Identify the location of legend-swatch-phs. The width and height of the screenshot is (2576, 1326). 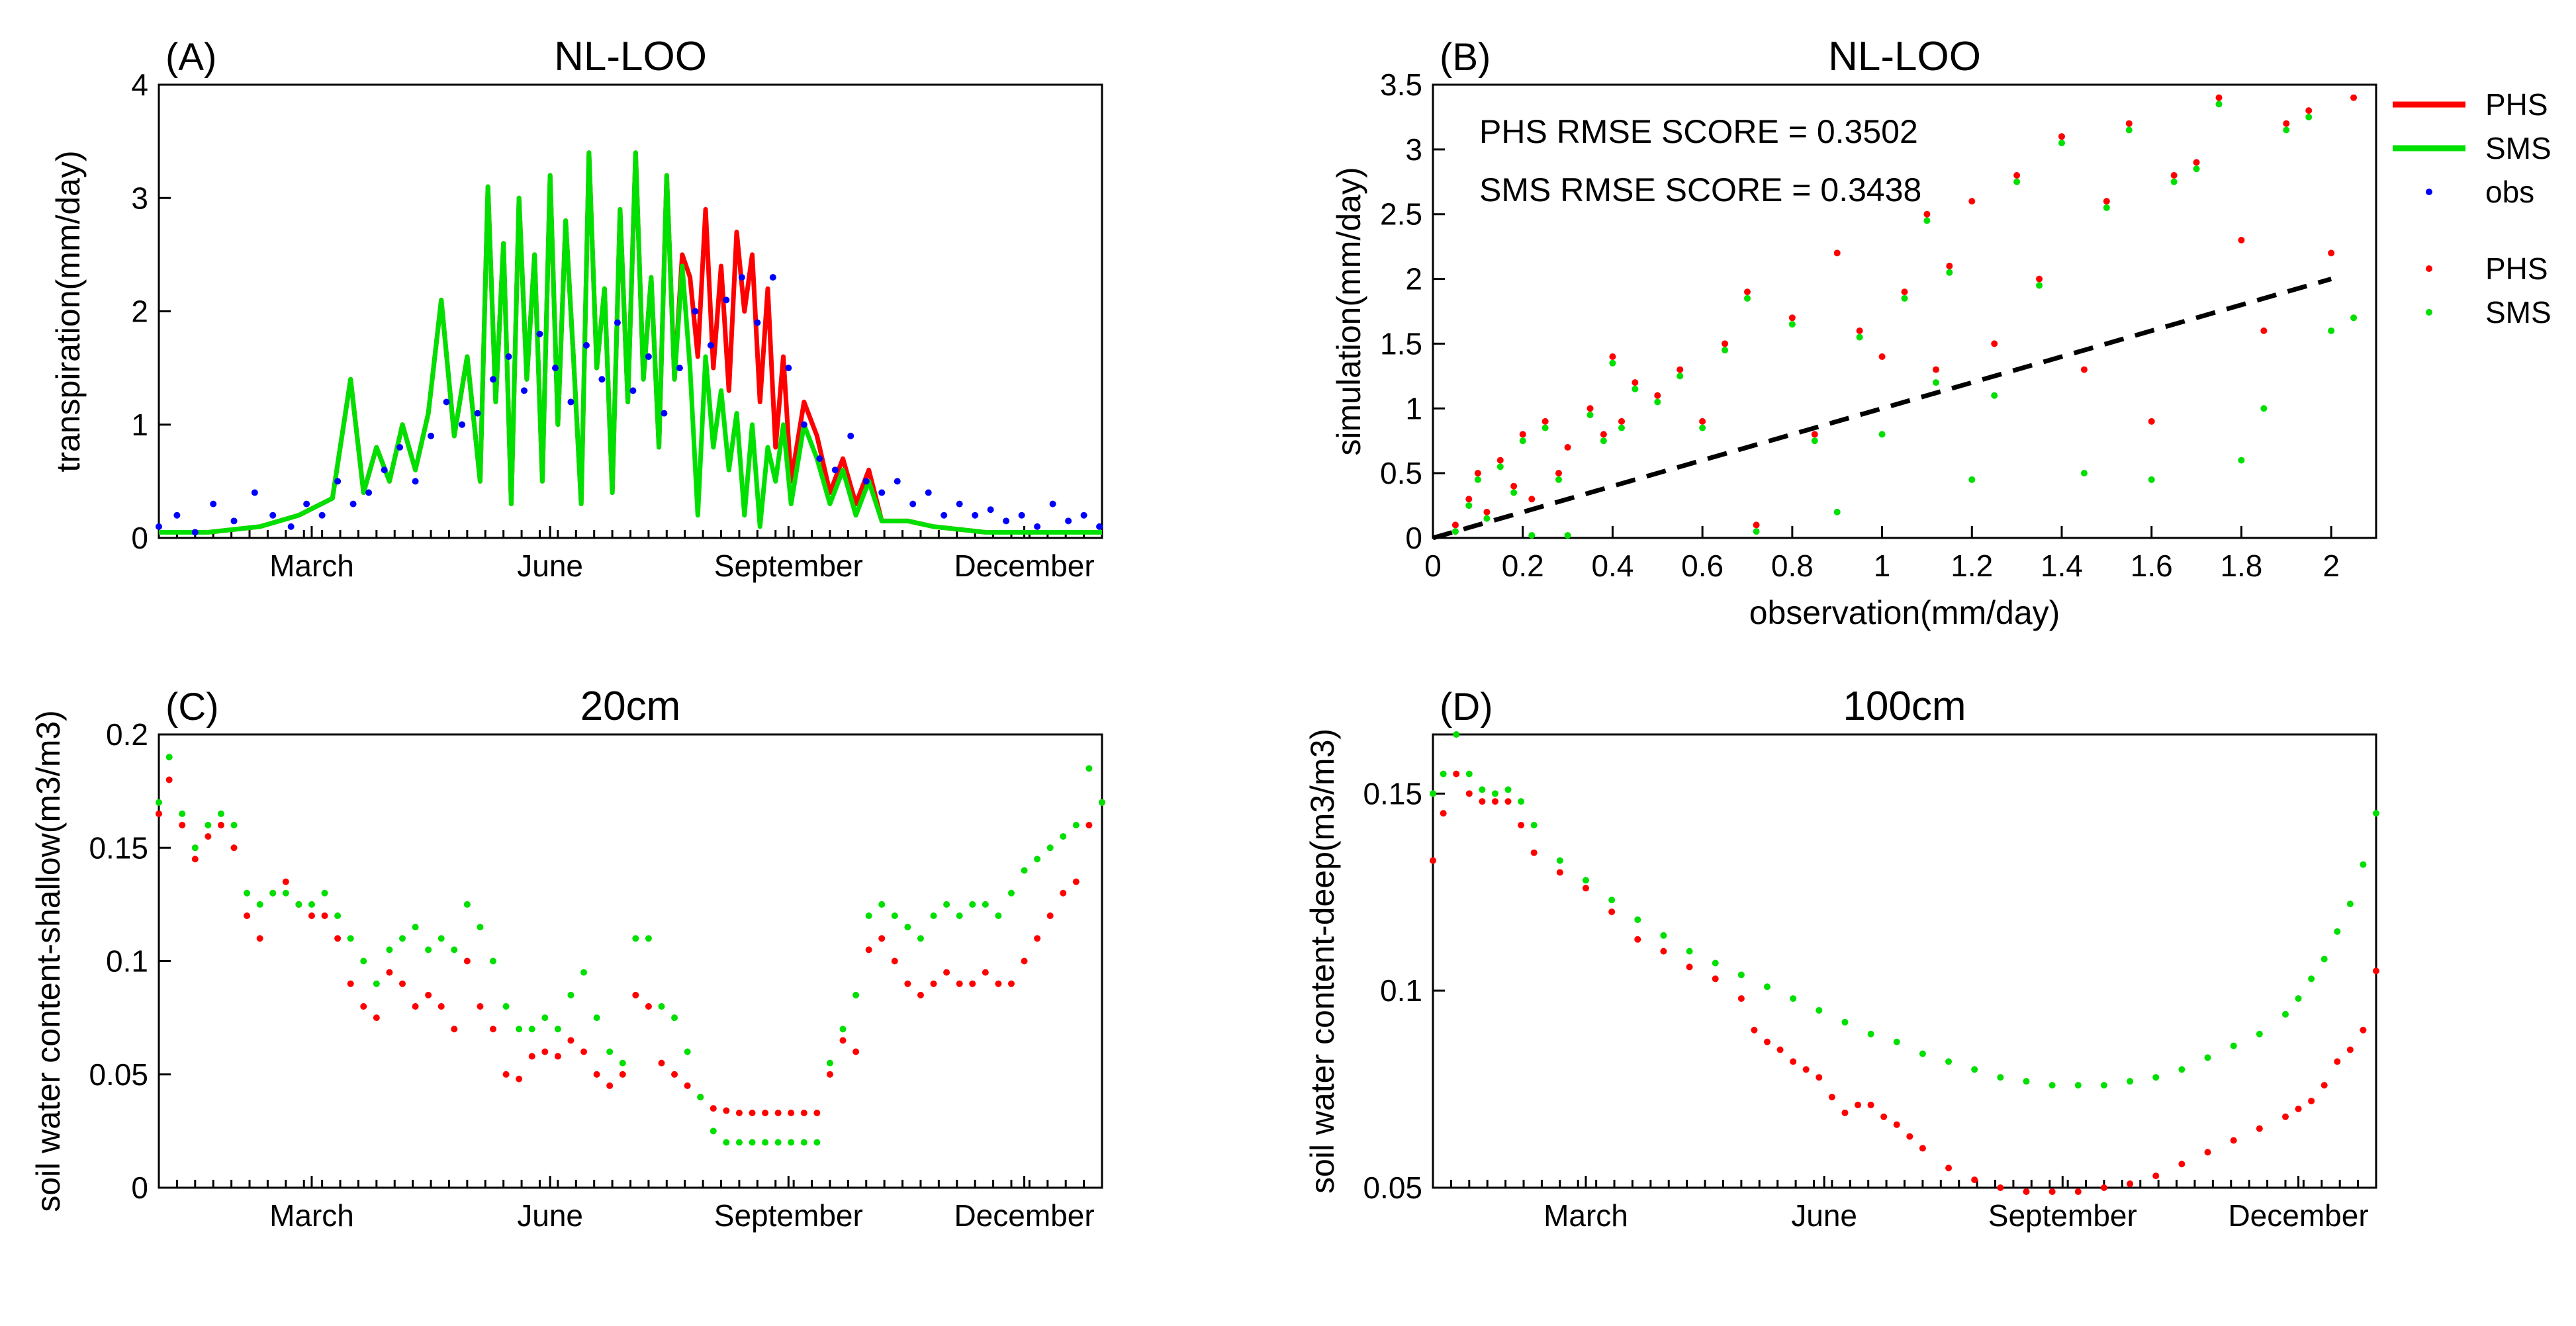
(2429, 268).